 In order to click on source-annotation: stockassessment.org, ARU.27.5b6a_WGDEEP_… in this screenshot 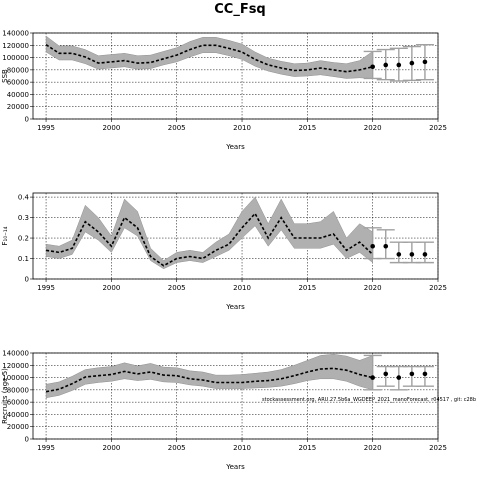, I will do `click(369, 400)`.